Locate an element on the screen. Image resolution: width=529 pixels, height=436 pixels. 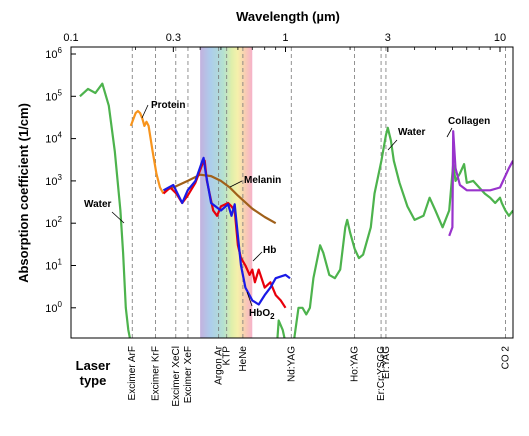
y-tick-label: 10⁶ is located at coordinates (53, 53).